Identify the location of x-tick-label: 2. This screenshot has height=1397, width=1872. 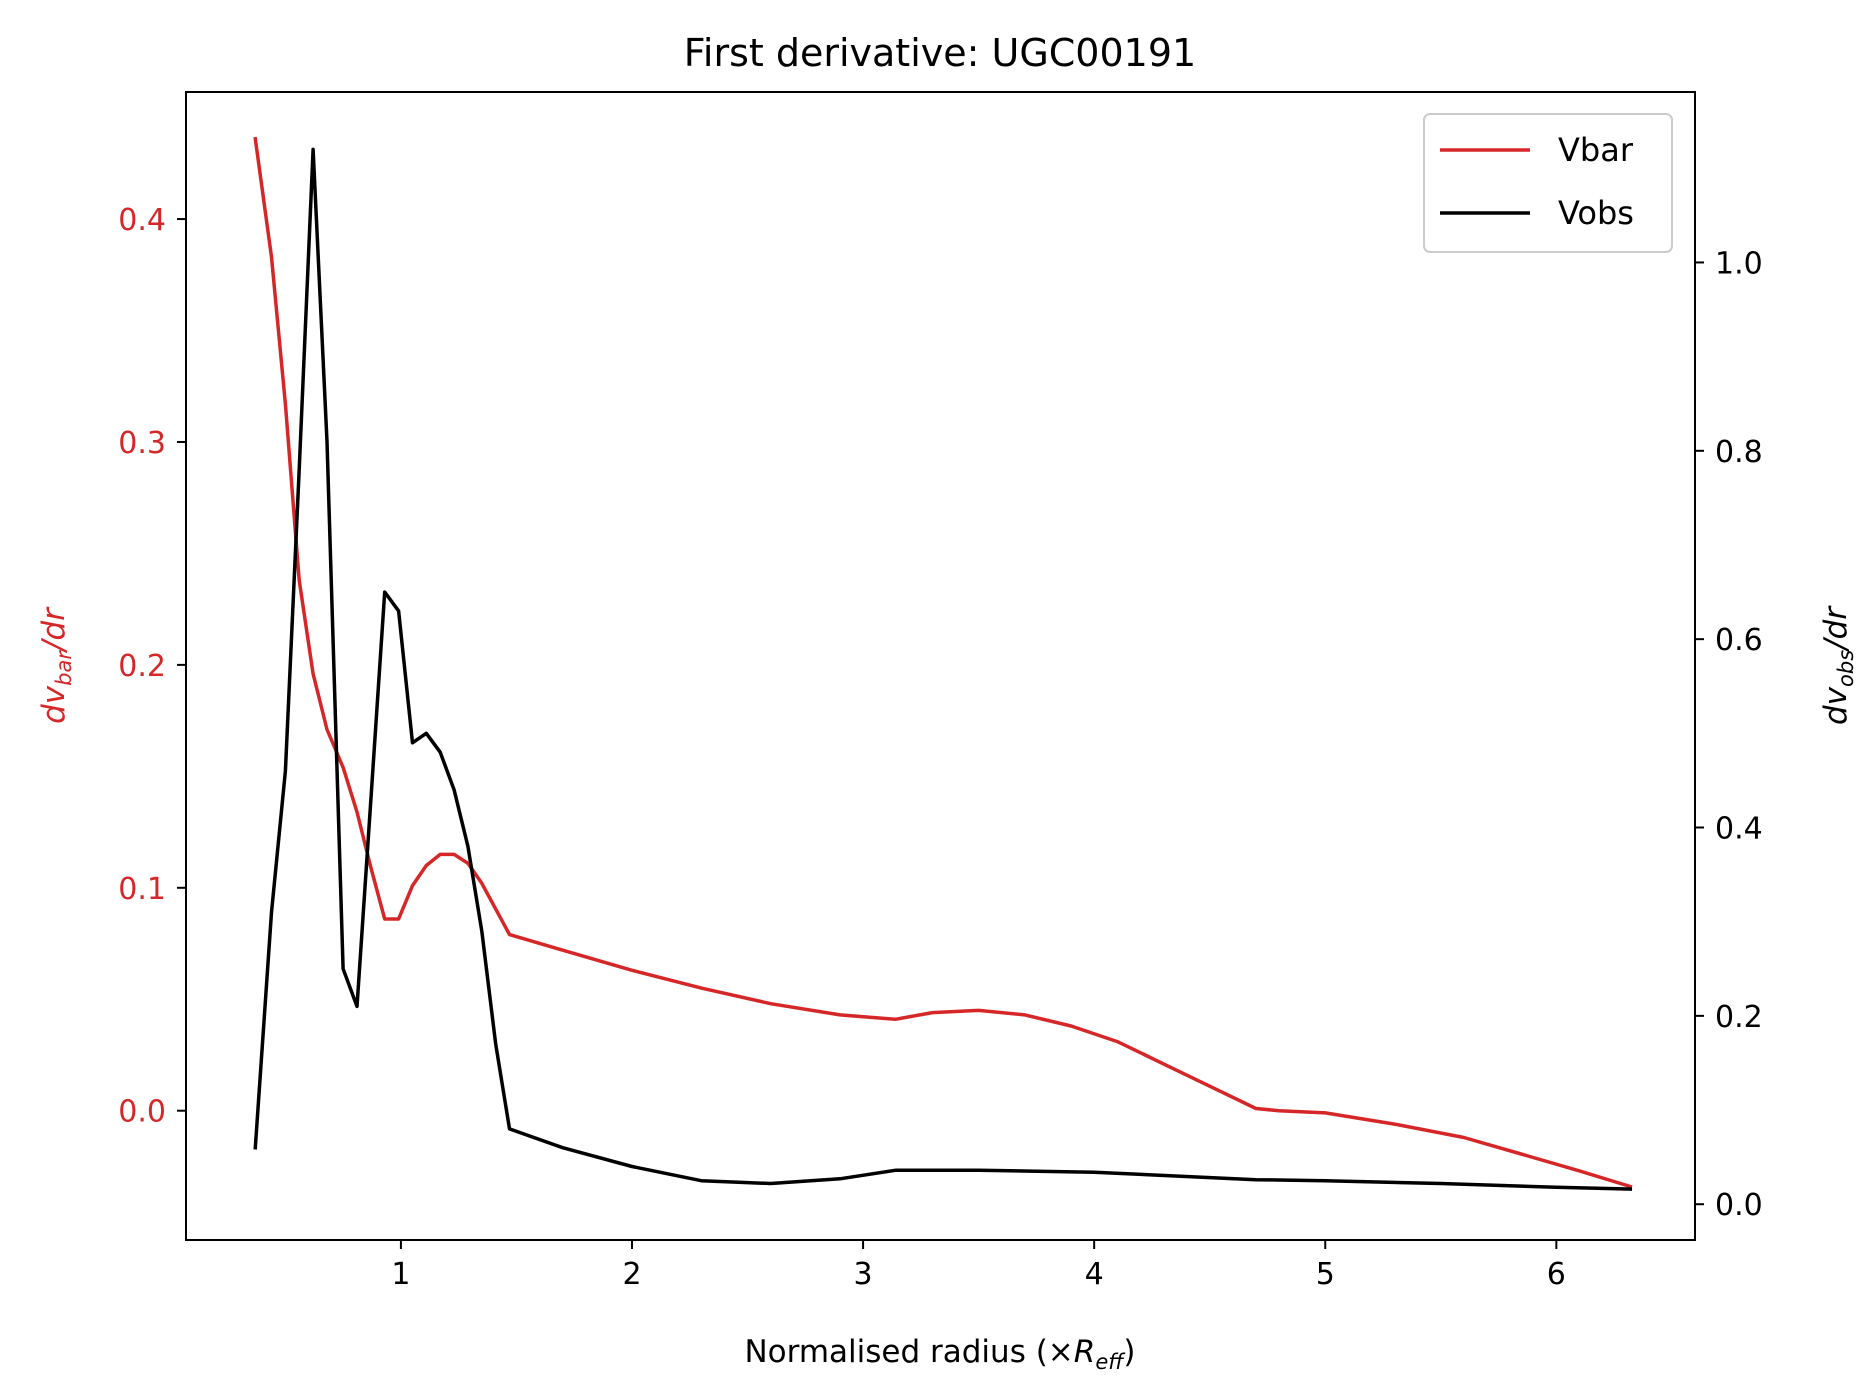
(631, 1274).